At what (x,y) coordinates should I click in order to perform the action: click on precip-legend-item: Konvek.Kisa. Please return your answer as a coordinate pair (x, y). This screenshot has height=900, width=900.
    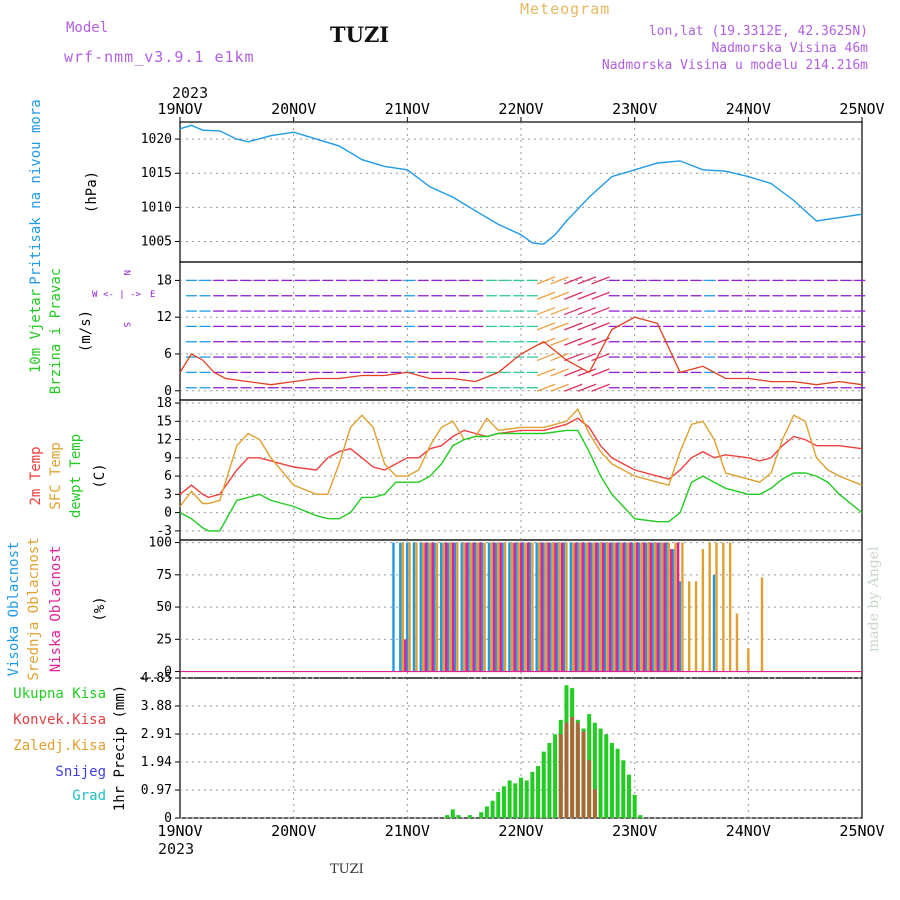
    Looking at the image, I should click on (59, 720).